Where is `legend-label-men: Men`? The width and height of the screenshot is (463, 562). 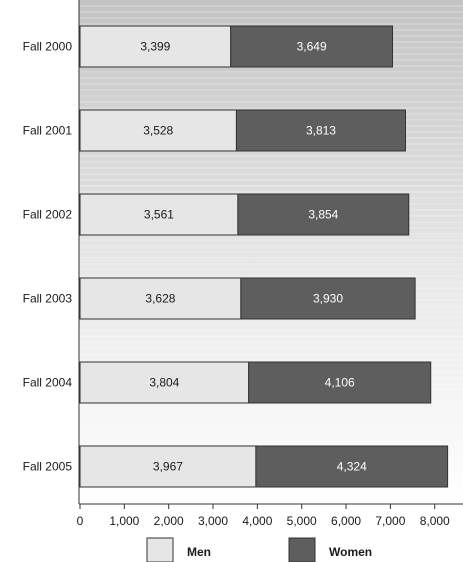
legend-label-men: Men is located at coordinates (199, 552).